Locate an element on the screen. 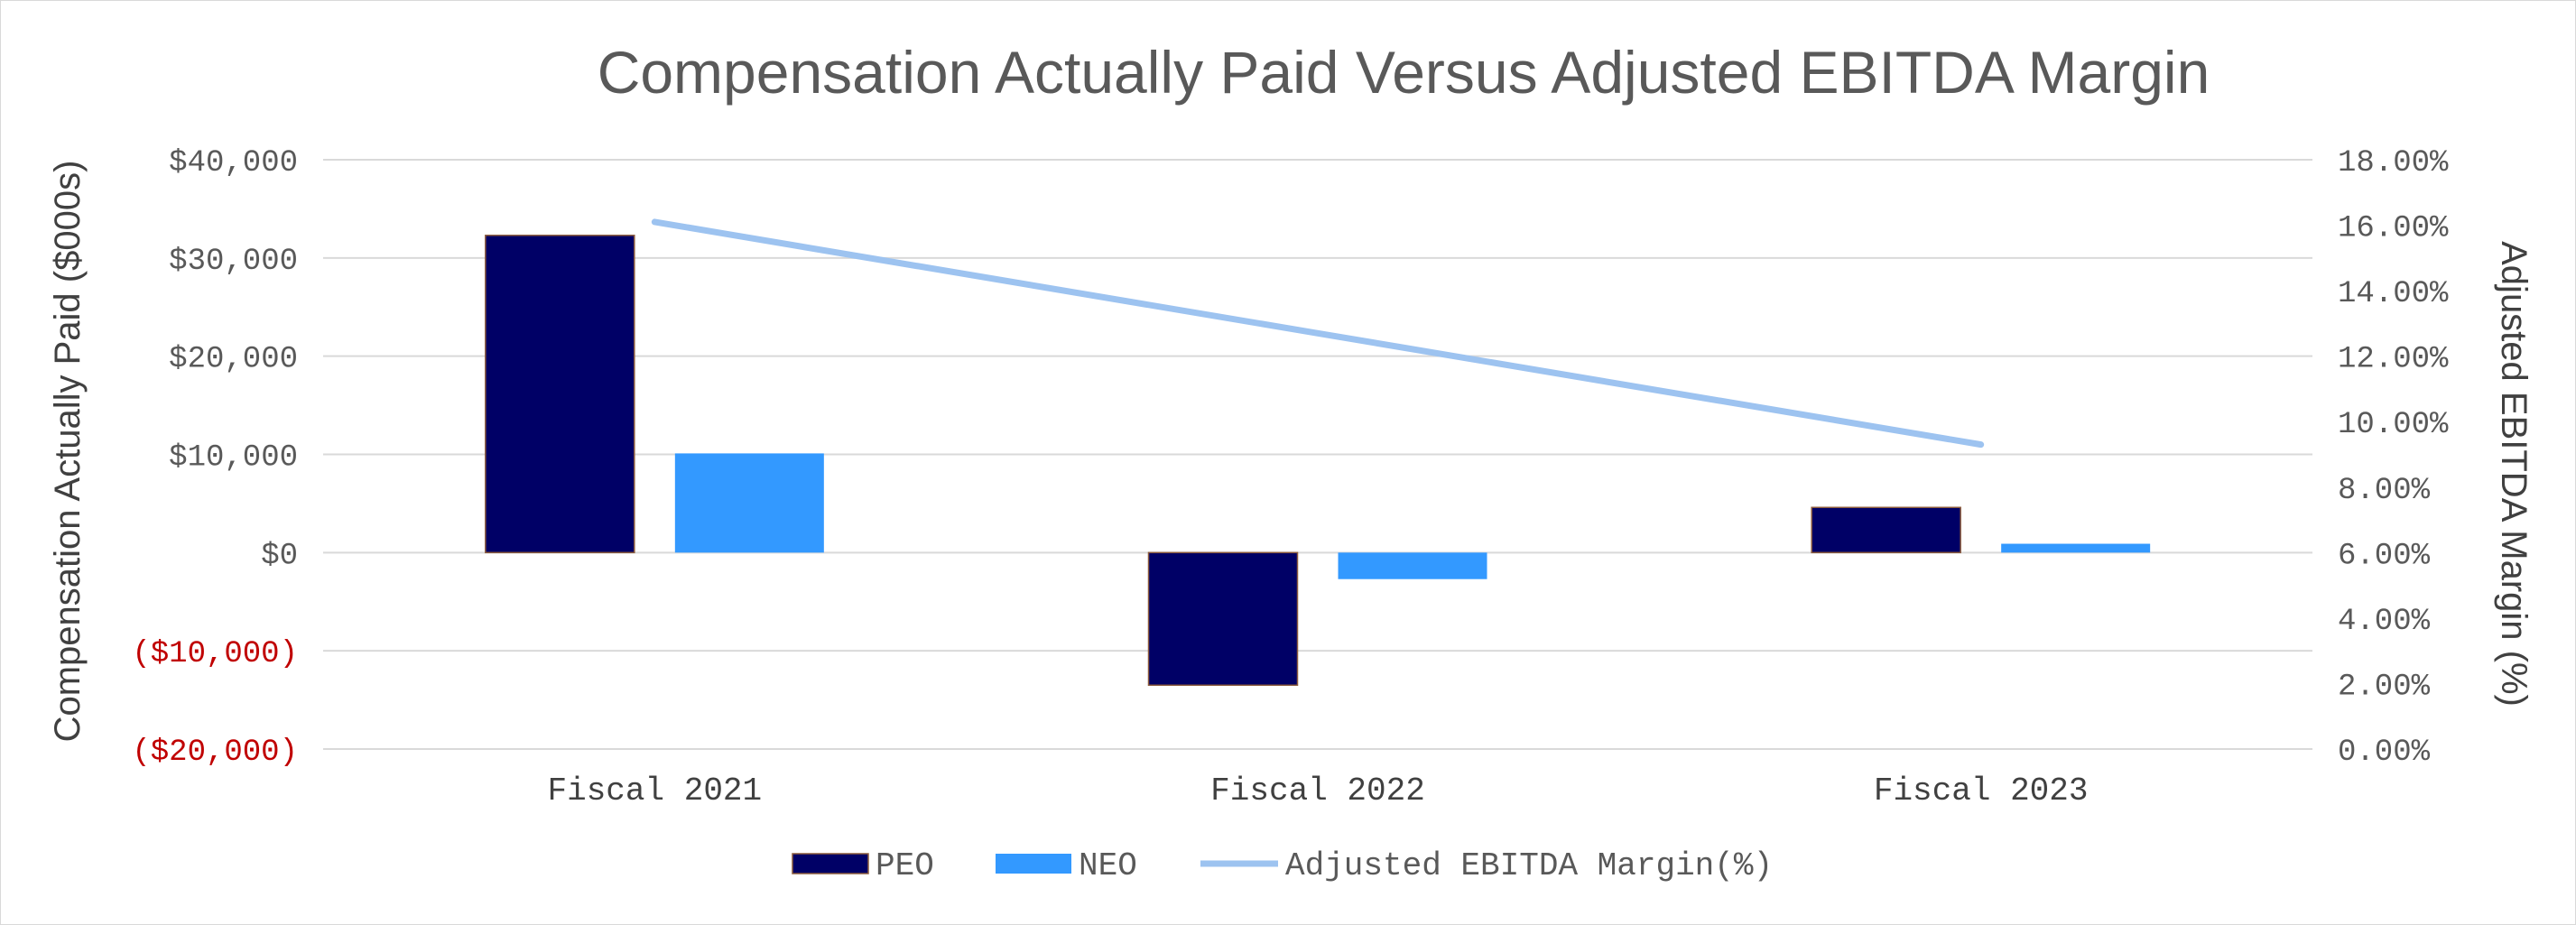 This screenshot has height=925, width=2576. y2-tick-label: 0.00% is located at coordinates (2385, 752).